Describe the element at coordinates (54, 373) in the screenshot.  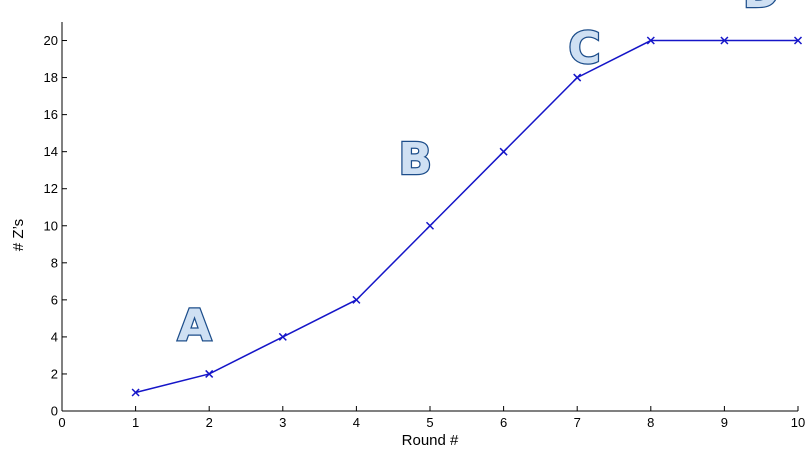
I see `y-tick-label: 2` at that location.